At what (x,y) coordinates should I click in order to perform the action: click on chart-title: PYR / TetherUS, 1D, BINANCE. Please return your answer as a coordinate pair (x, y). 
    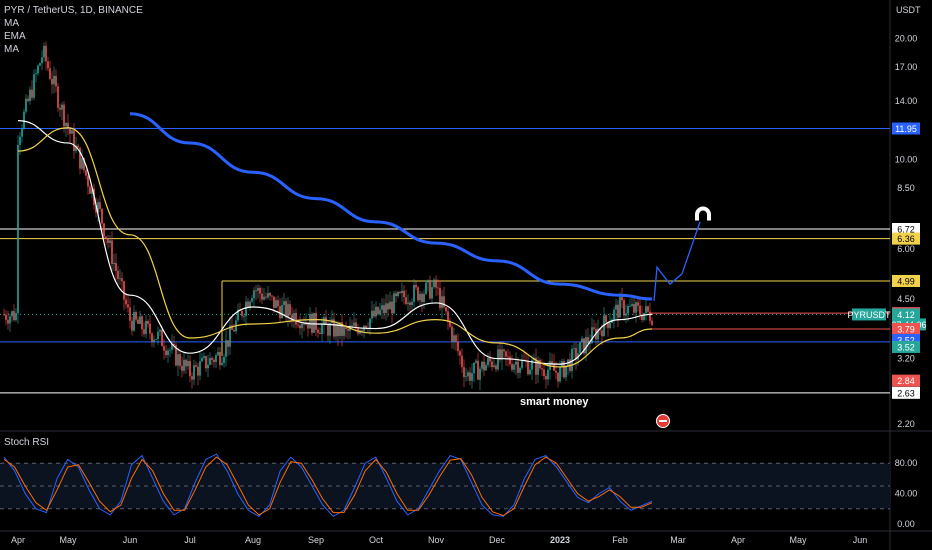
    Looking at the image, I should click on (73, 10).